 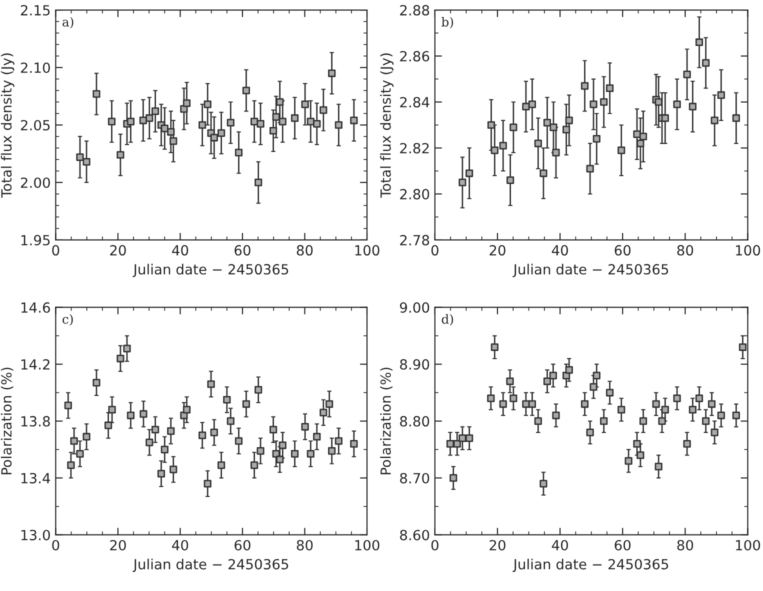 I want to click on y-tick-label: 2.00, so click(x=35, y=182).